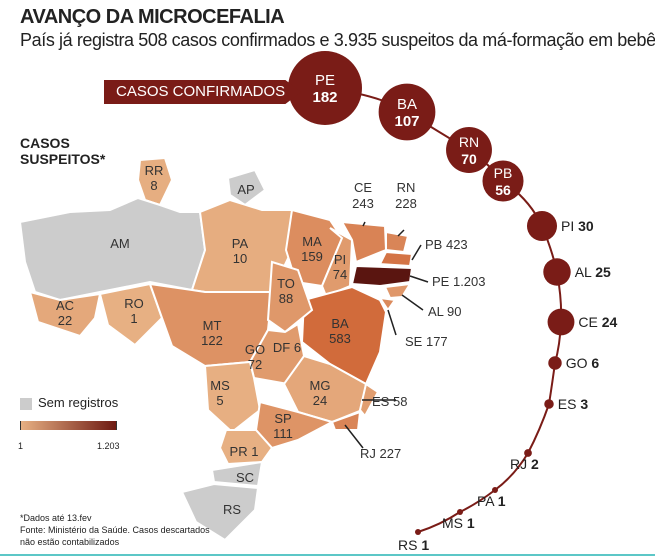 This screenshot has width=655, height=559. What do you see at coordinates (442, 281) in the screenshot?
I see `state-code: PE` at bounding box center [442, 281].